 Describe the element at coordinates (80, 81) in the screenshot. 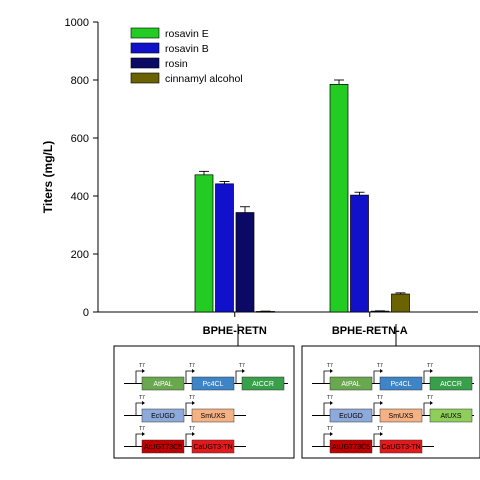

I see `y-tick-label: 800` at that location.